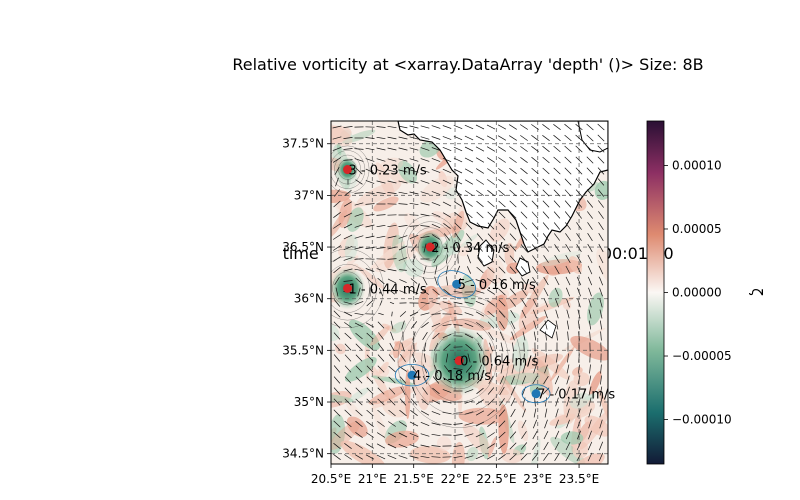  I want to click on x-tick-label: 22.5°E, so click(496, 479).